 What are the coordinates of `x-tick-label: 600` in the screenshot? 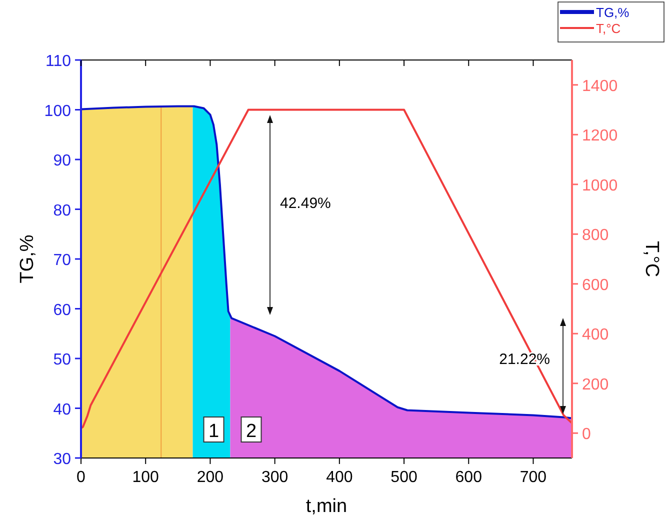 It's located at (468, 477).